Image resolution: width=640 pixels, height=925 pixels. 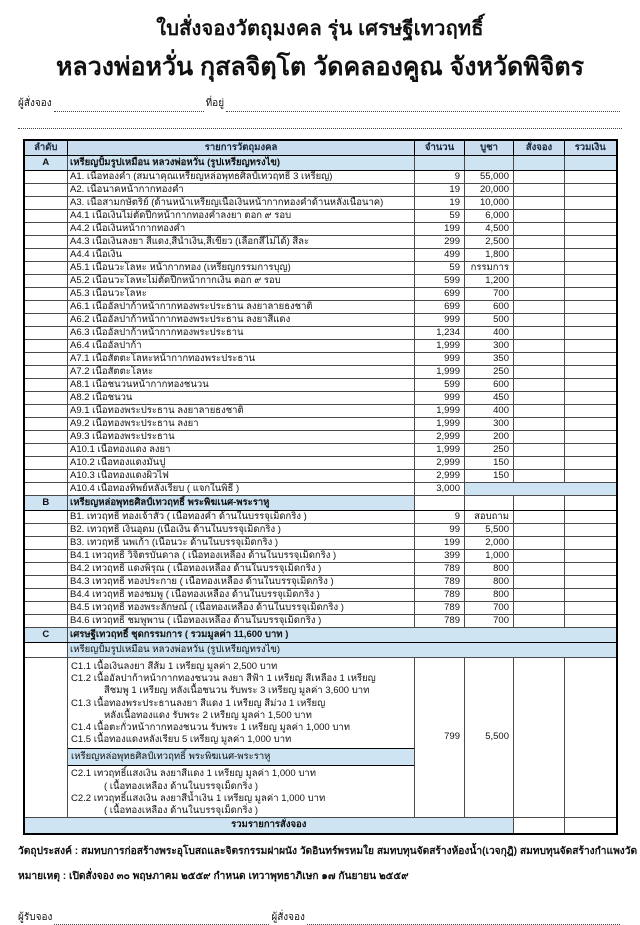 I want to click on item-qty: 789, so click(x=439, y=569).